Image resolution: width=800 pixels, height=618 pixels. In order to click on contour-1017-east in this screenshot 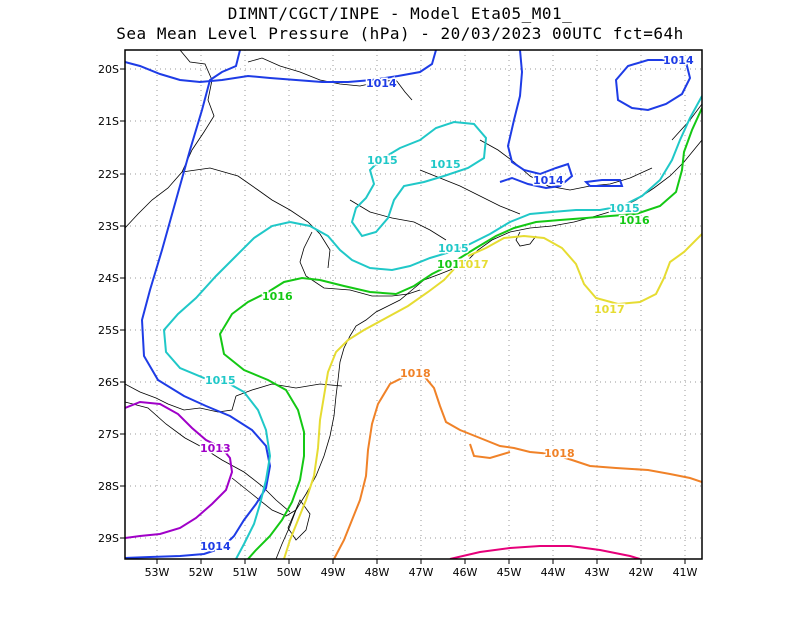, I will do `click(584, 269)`.